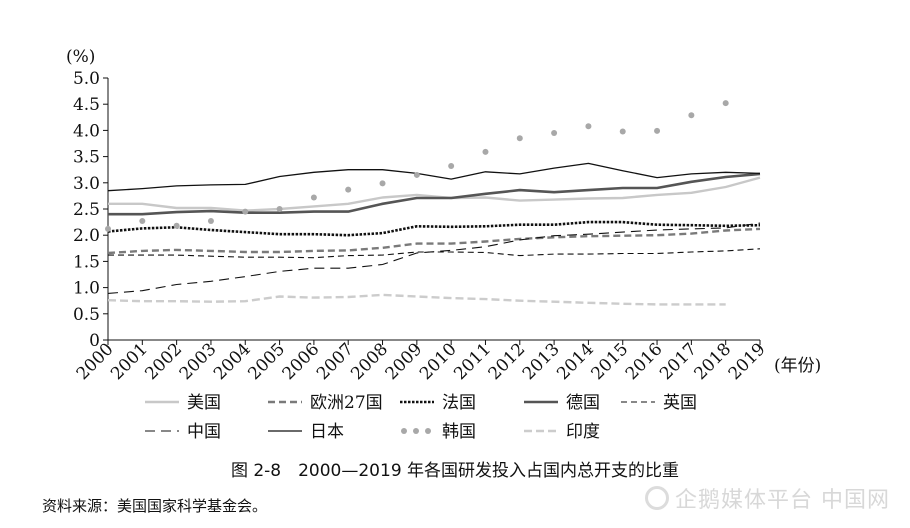 The height and width of the screenshot is (528, 910). Describe the element at coordinates (404, 361) in the screenshot. I see `x-tick-label: 2009` at that location.